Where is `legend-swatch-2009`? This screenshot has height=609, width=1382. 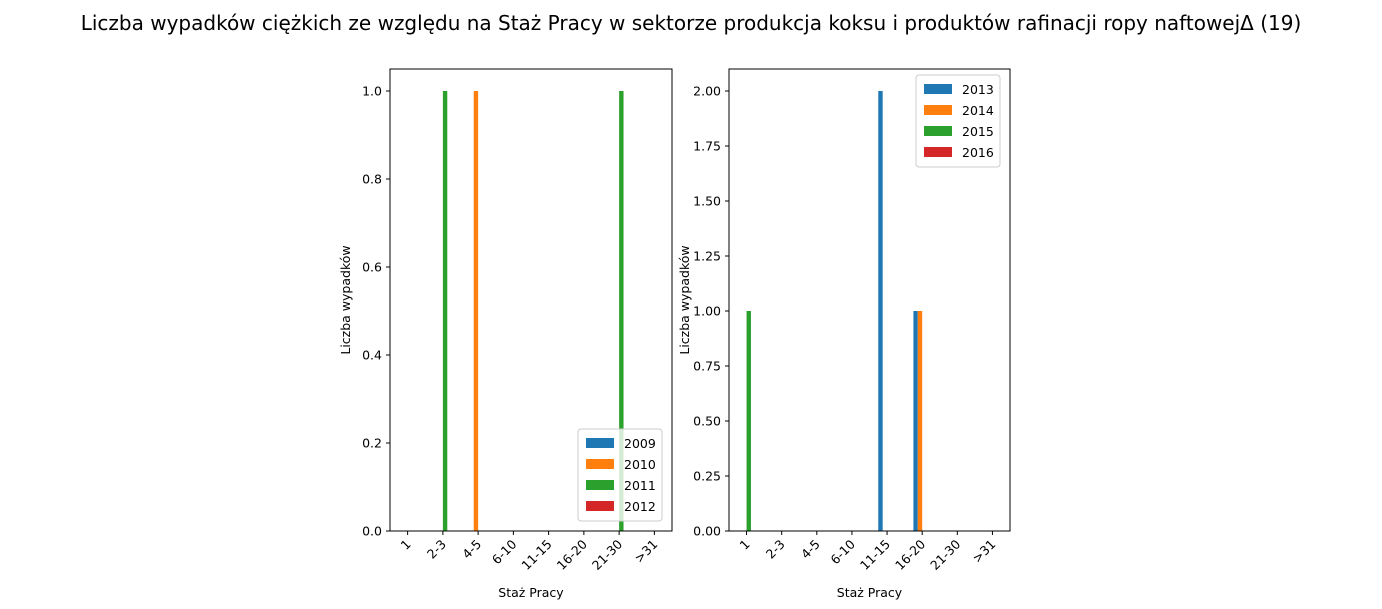 legend-swatch-2009 is located at coordinates (600, 443).